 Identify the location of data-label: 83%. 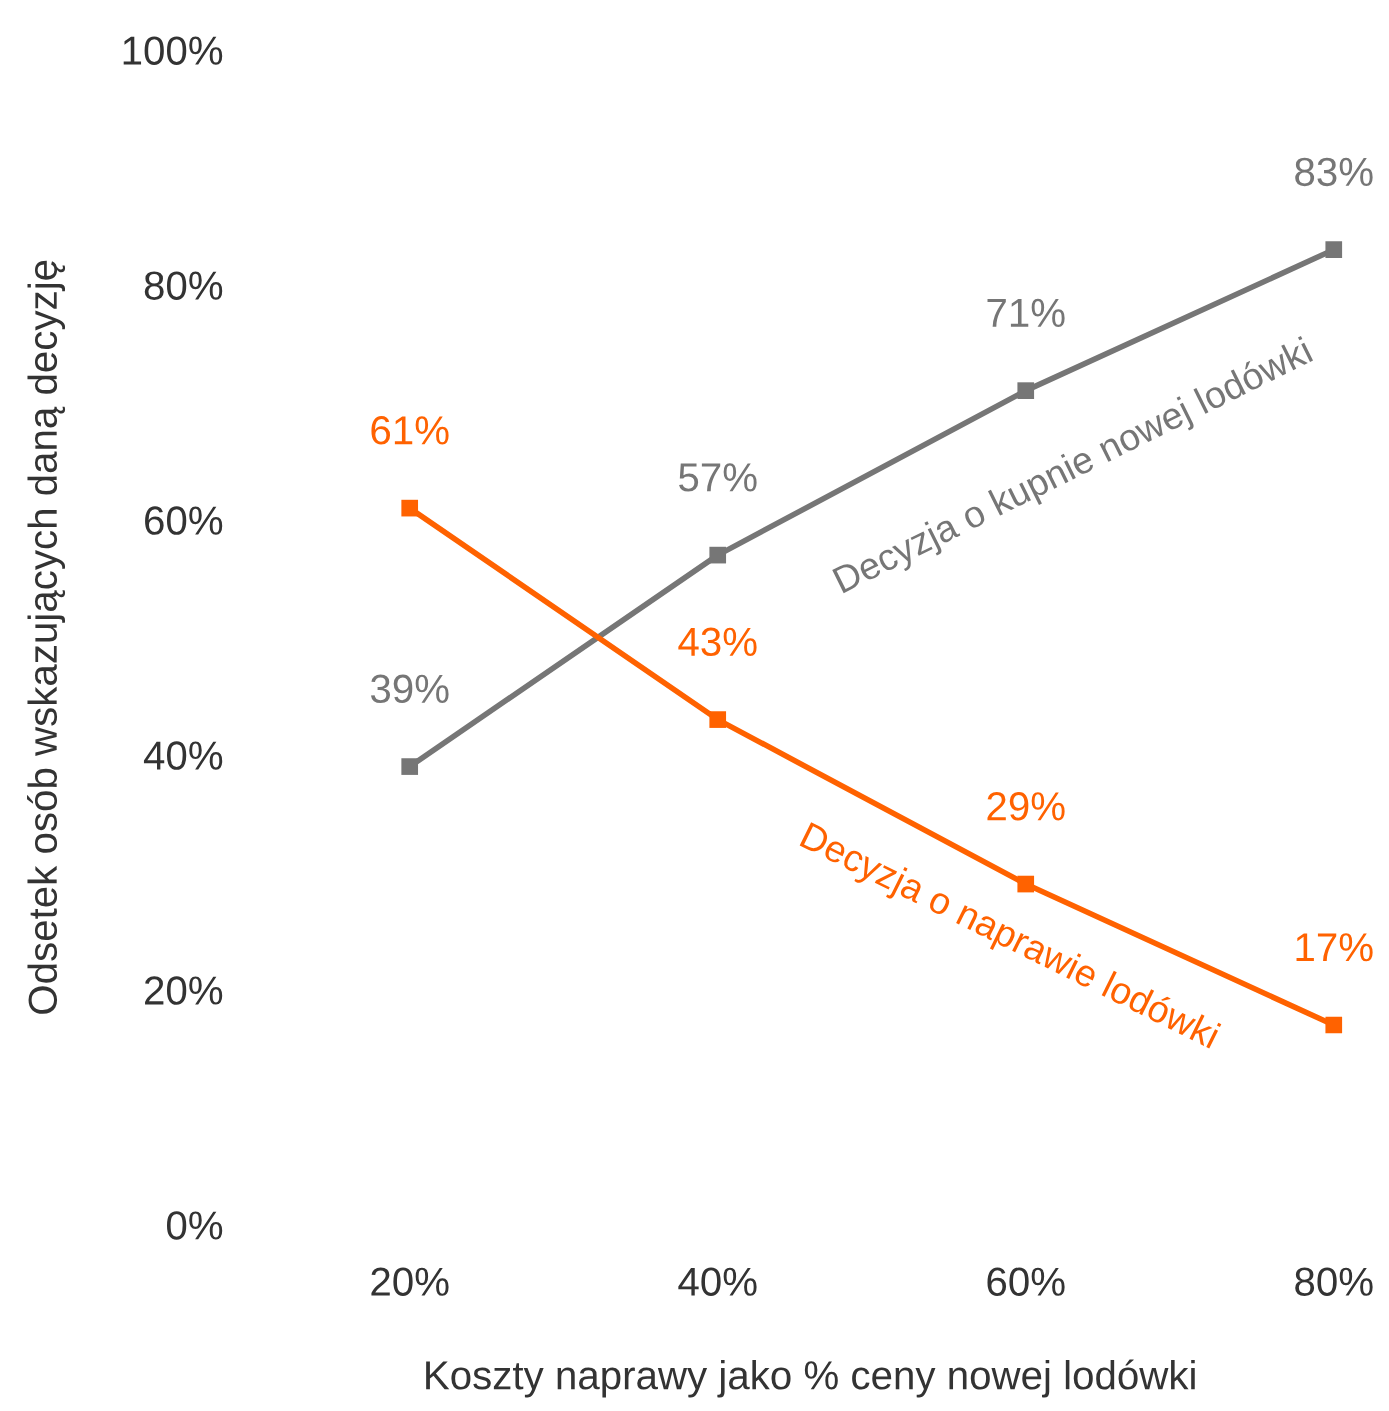
(1334, 172).